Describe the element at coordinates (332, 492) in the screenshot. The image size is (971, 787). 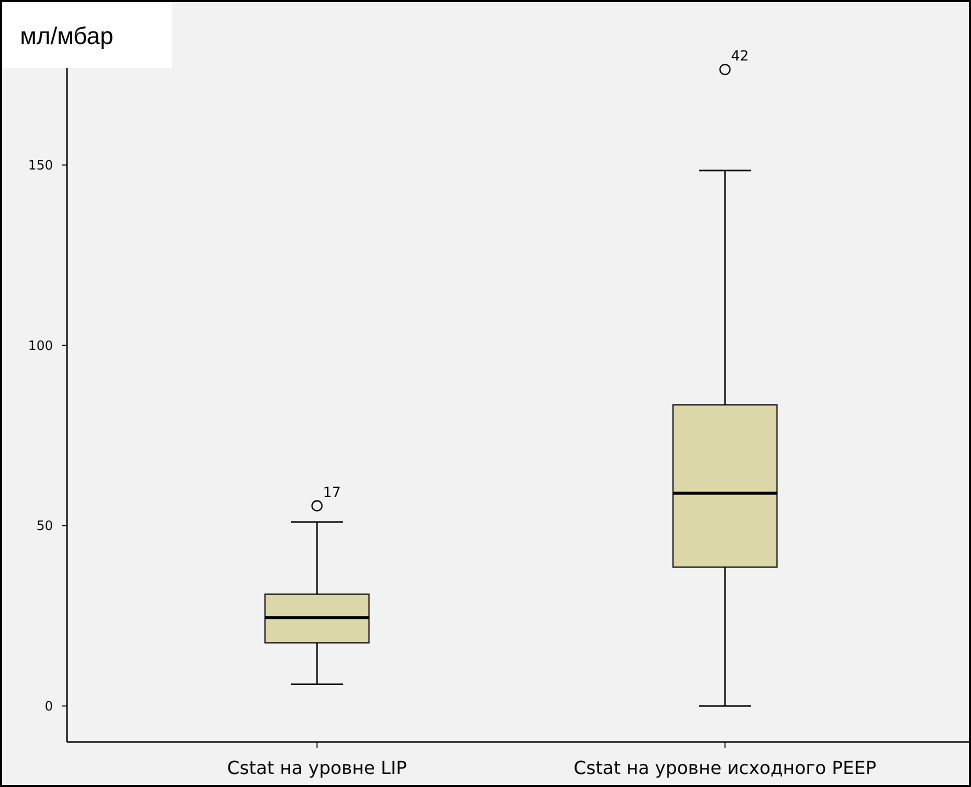
I see `annotation: 17` at that location.